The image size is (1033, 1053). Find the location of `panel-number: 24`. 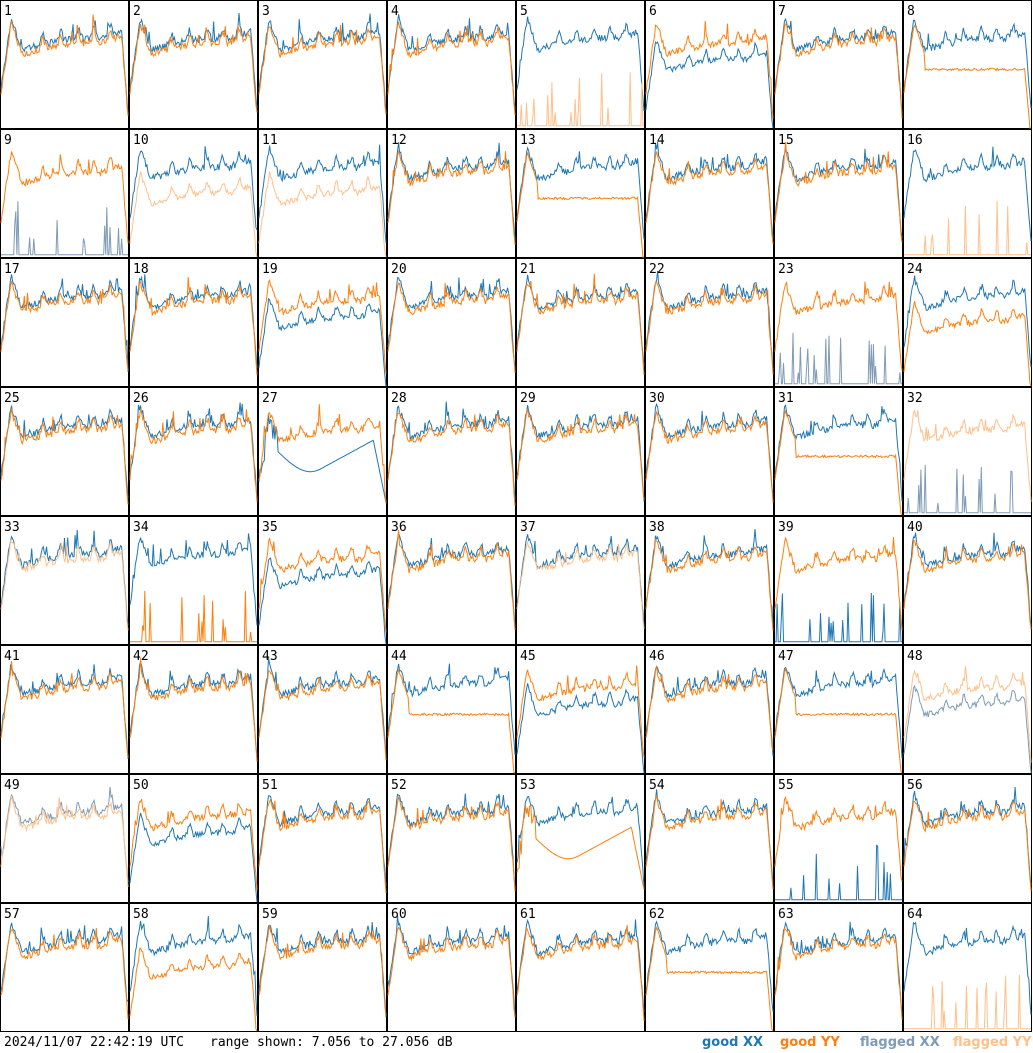

panel-number: 24 is located at coordinates (915, 269).